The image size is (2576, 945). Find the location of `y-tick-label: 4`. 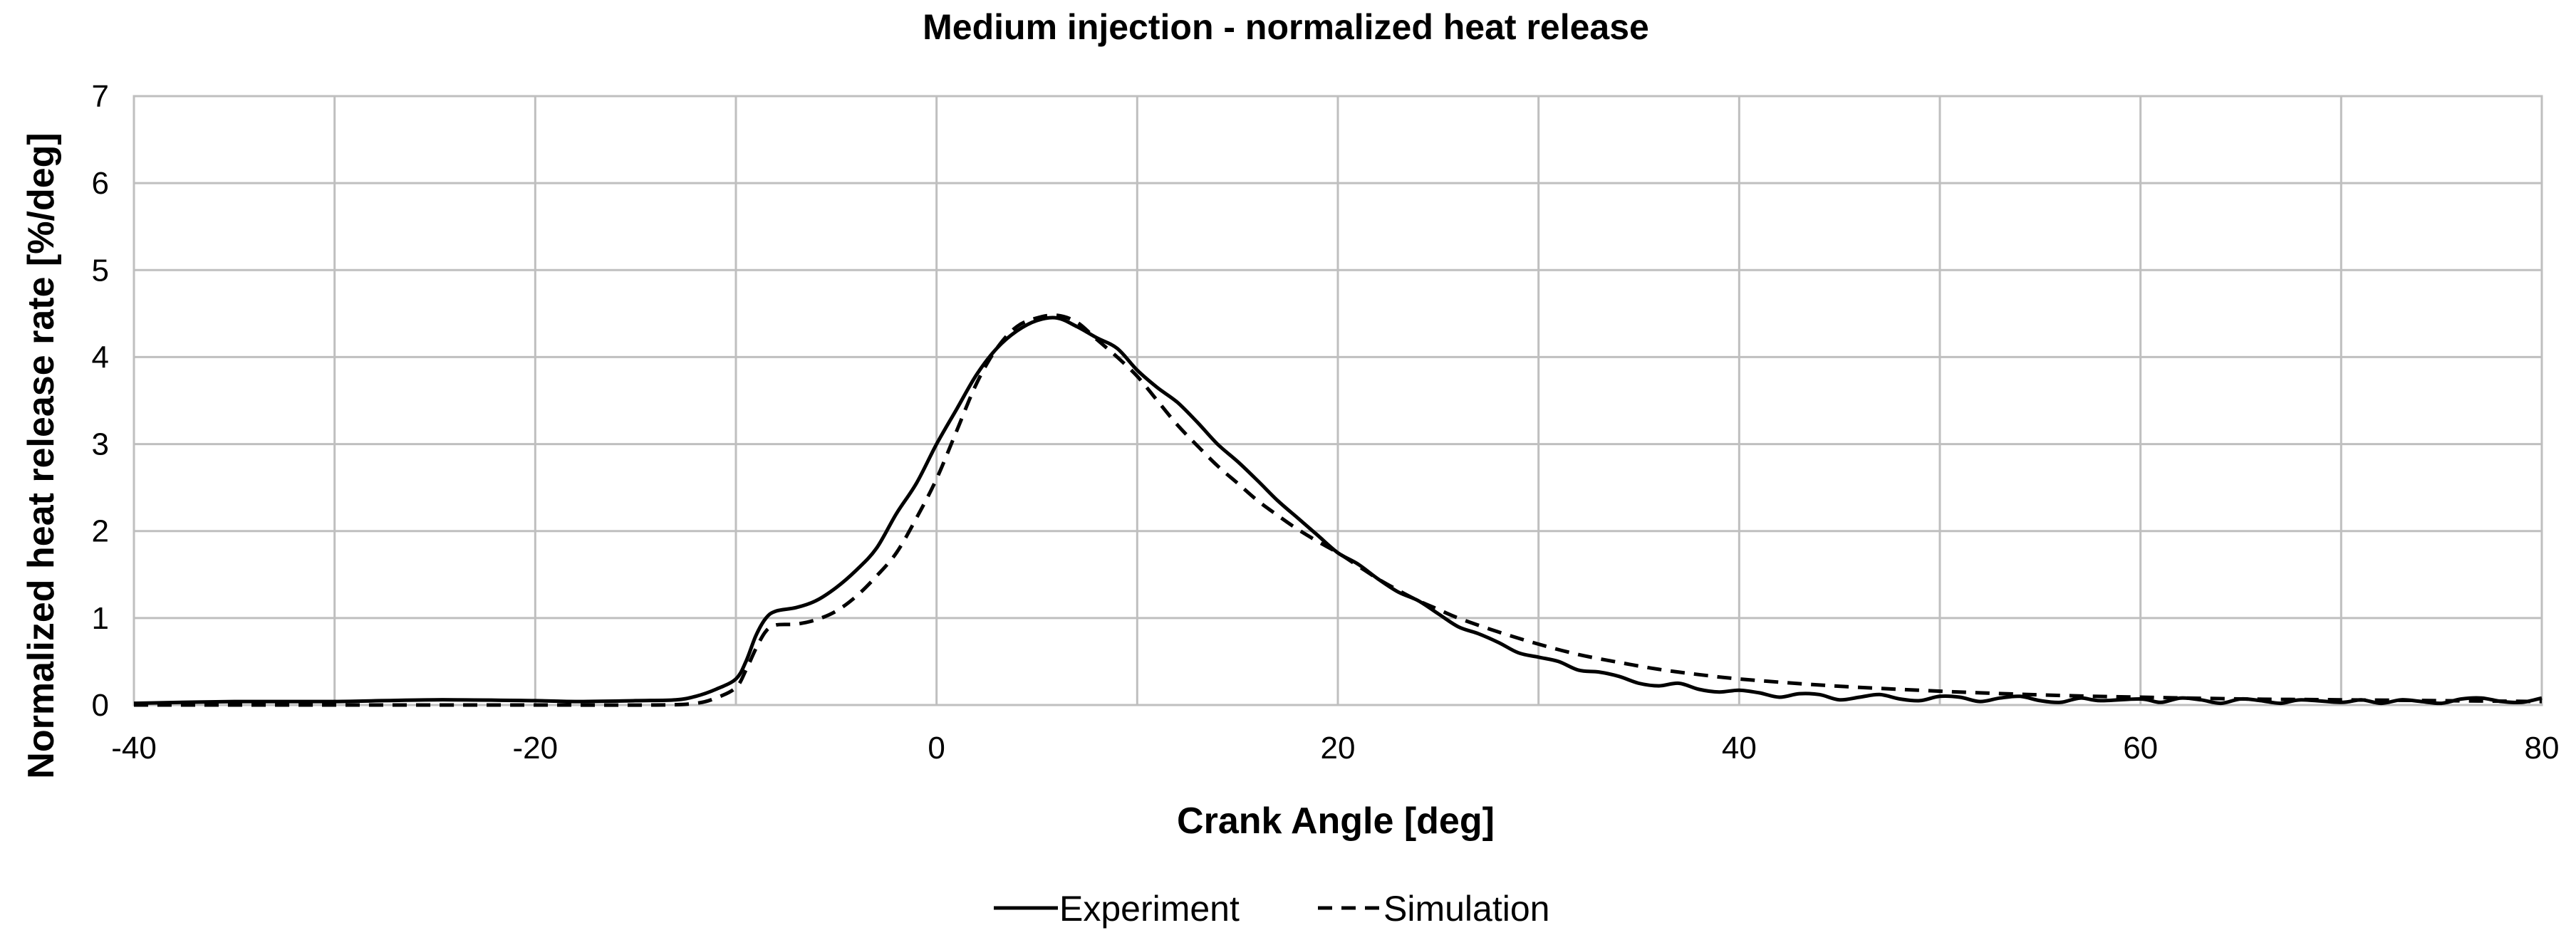

y-tick-label: 4 is located at coordinates (100, 357).